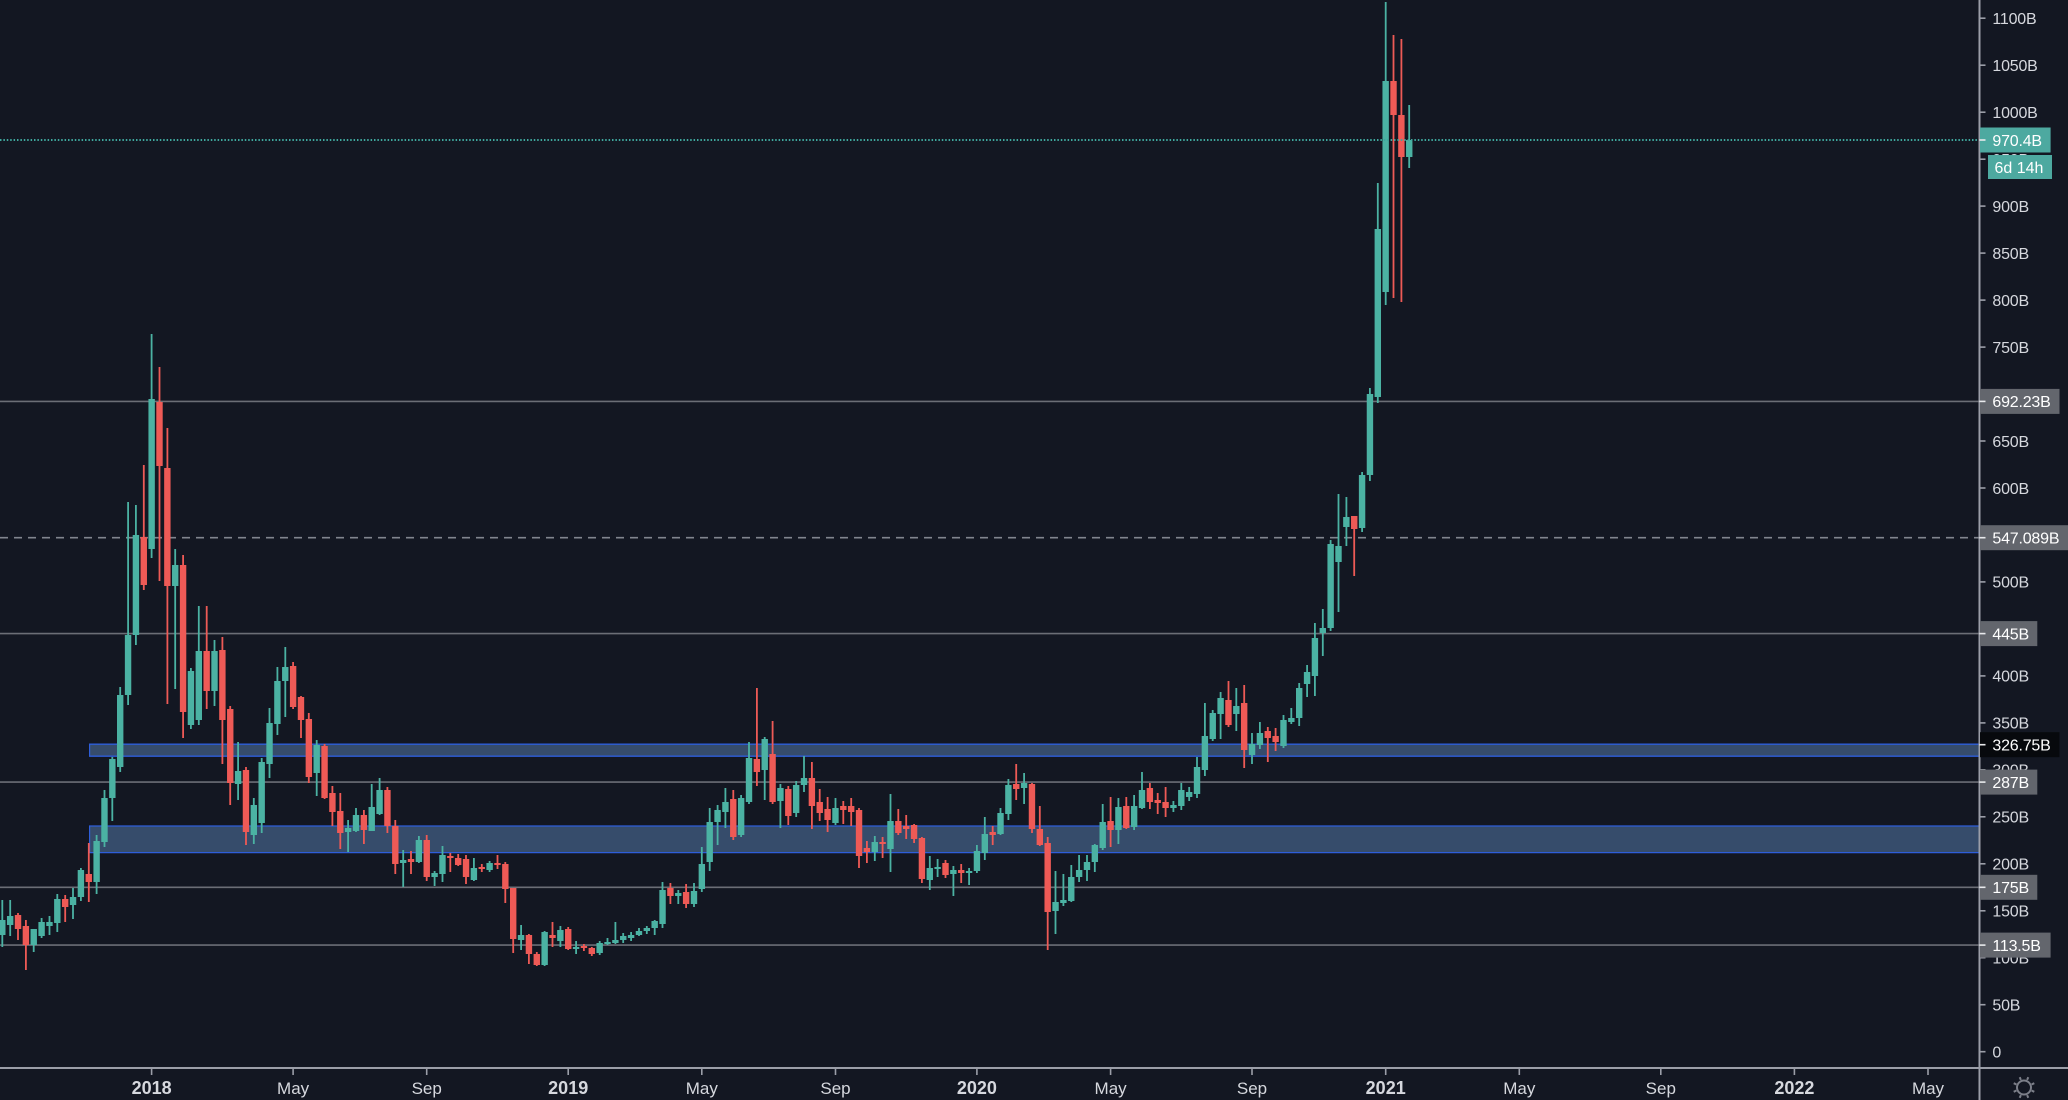 This screenshot has height=1100, width=2068. I want to click on svg-text: 150B, so click(2010, 912).